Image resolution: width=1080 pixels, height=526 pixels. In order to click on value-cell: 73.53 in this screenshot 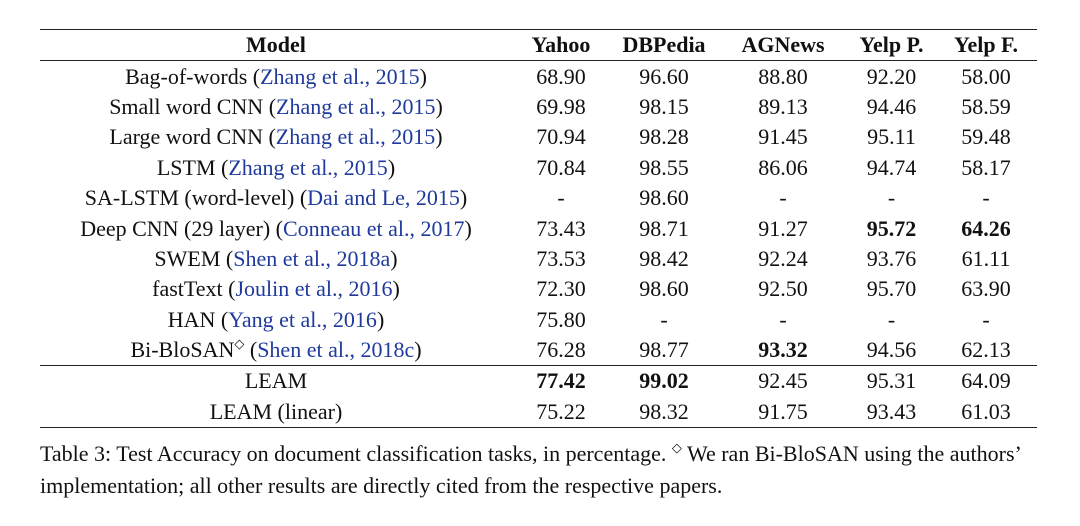, I will do `click(561, 258)`.